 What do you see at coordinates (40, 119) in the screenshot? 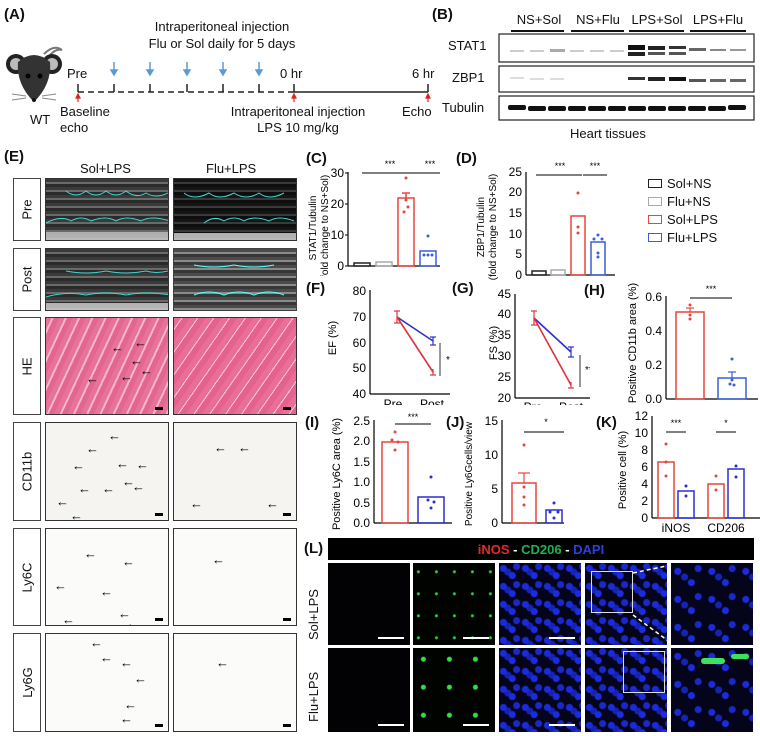
I see `wt-label: WT` at bounding box center [40, 119].